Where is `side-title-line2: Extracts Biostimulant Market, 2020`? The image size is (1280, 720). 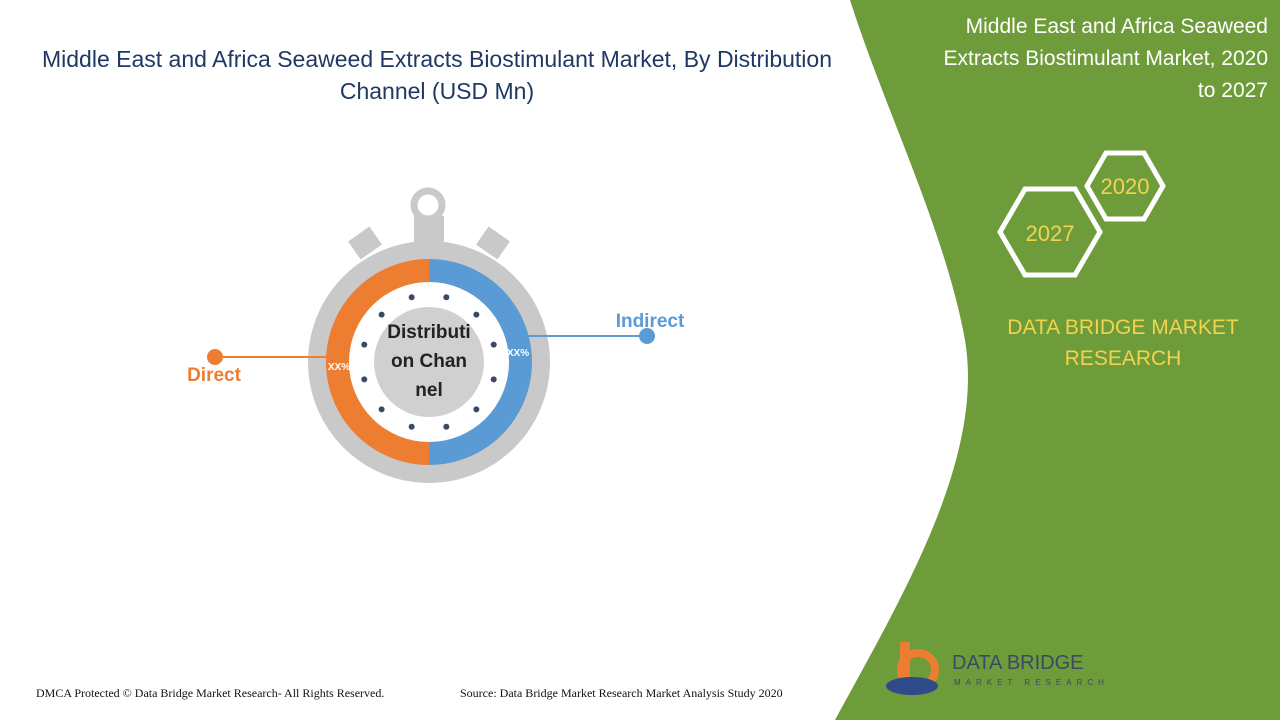
side-title-line2: Extracts Biostimulant Market, 2020 is located at coordinates (1106, 58).